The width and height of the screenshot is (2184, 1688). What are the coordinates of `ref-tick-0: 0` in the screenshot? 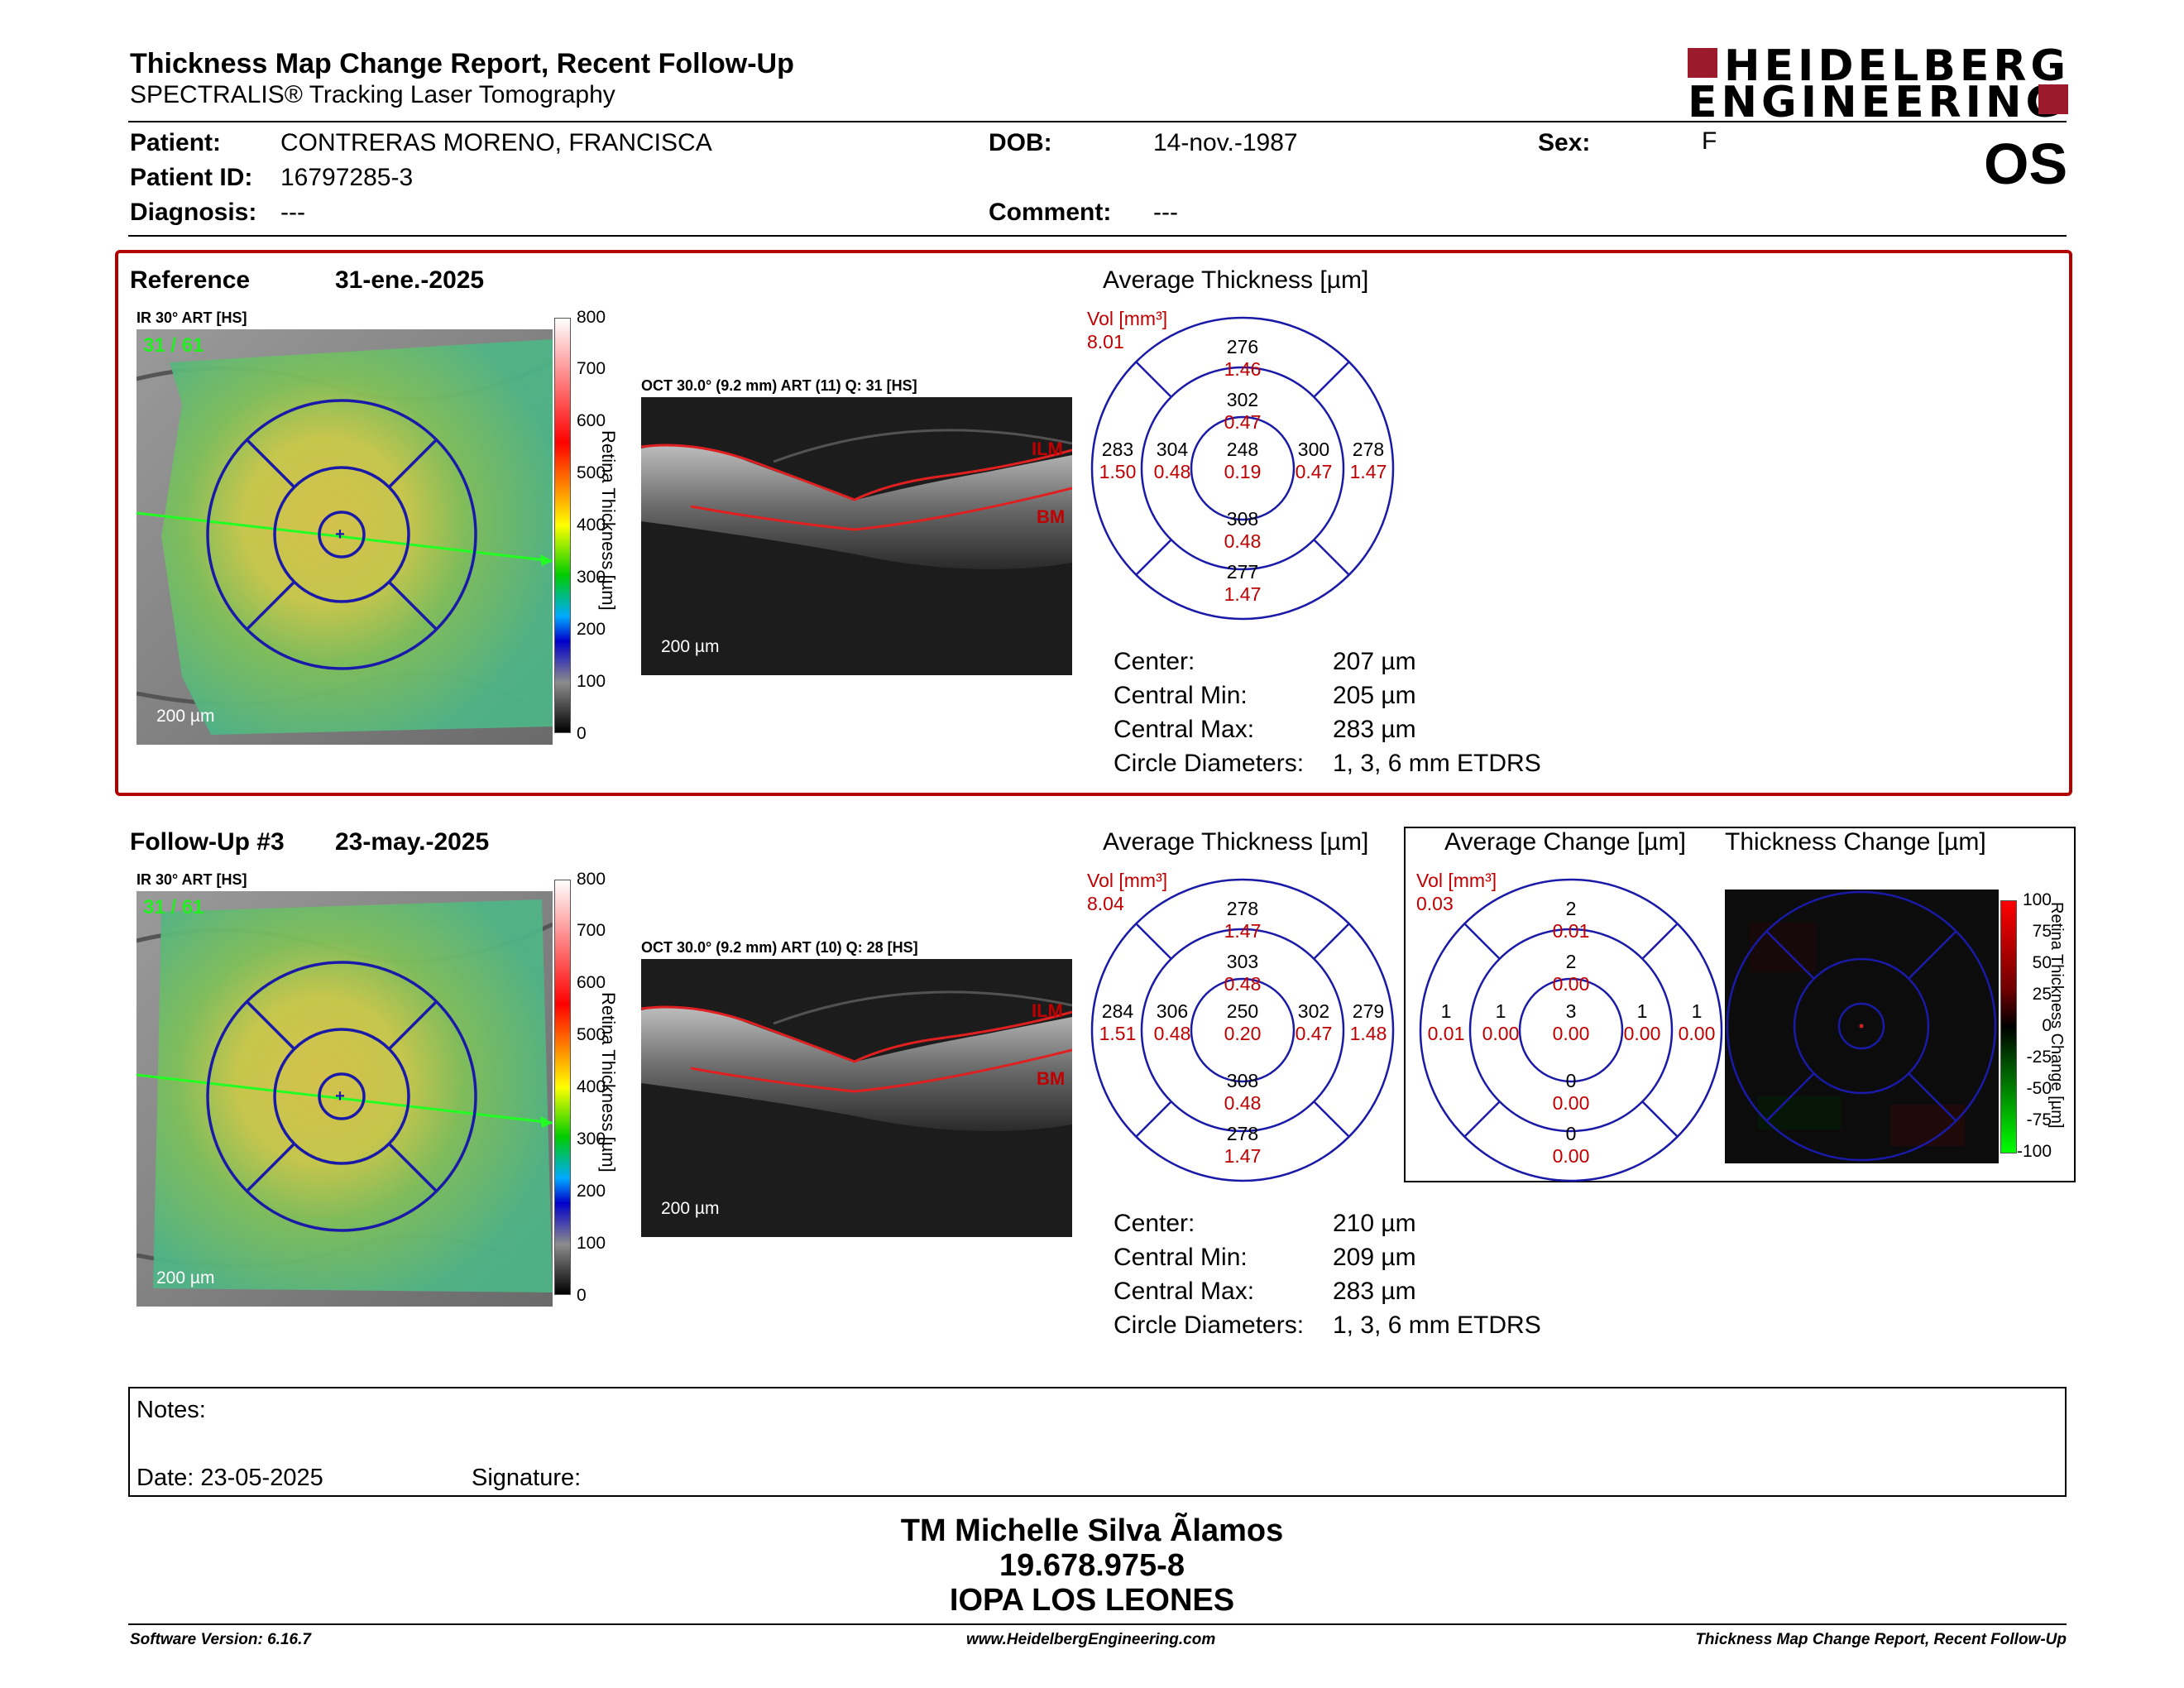 It's located at (582, 733).